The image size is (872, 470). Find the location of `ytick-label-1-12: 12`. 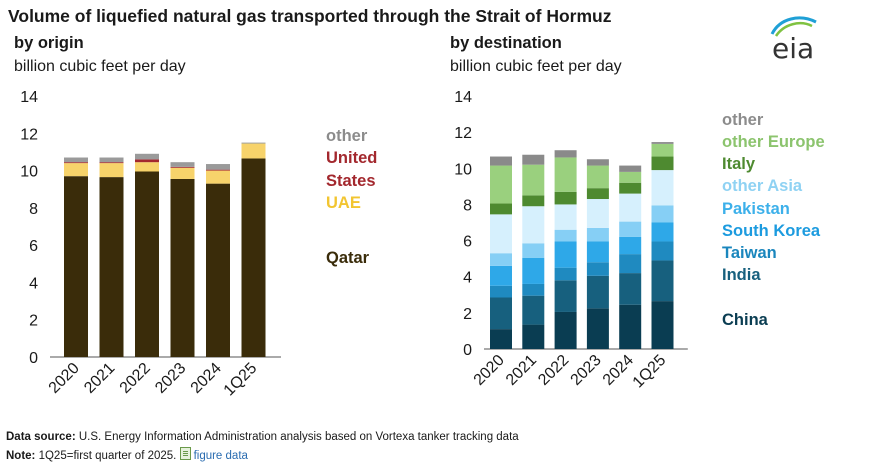

ytick-label-1-12: 12 is located at coordinates (463, 133).